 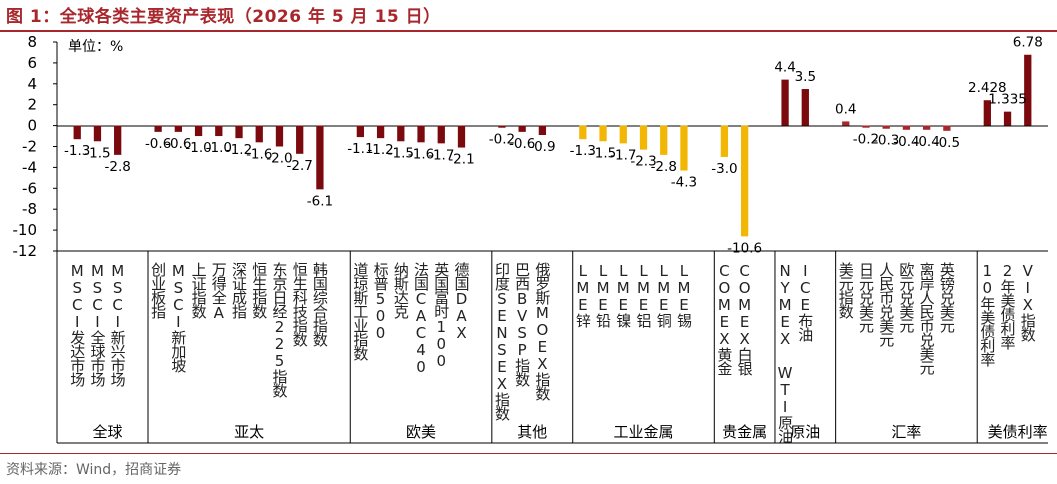 I want to click on value-label: -3.0, so click(x=724, y=169).